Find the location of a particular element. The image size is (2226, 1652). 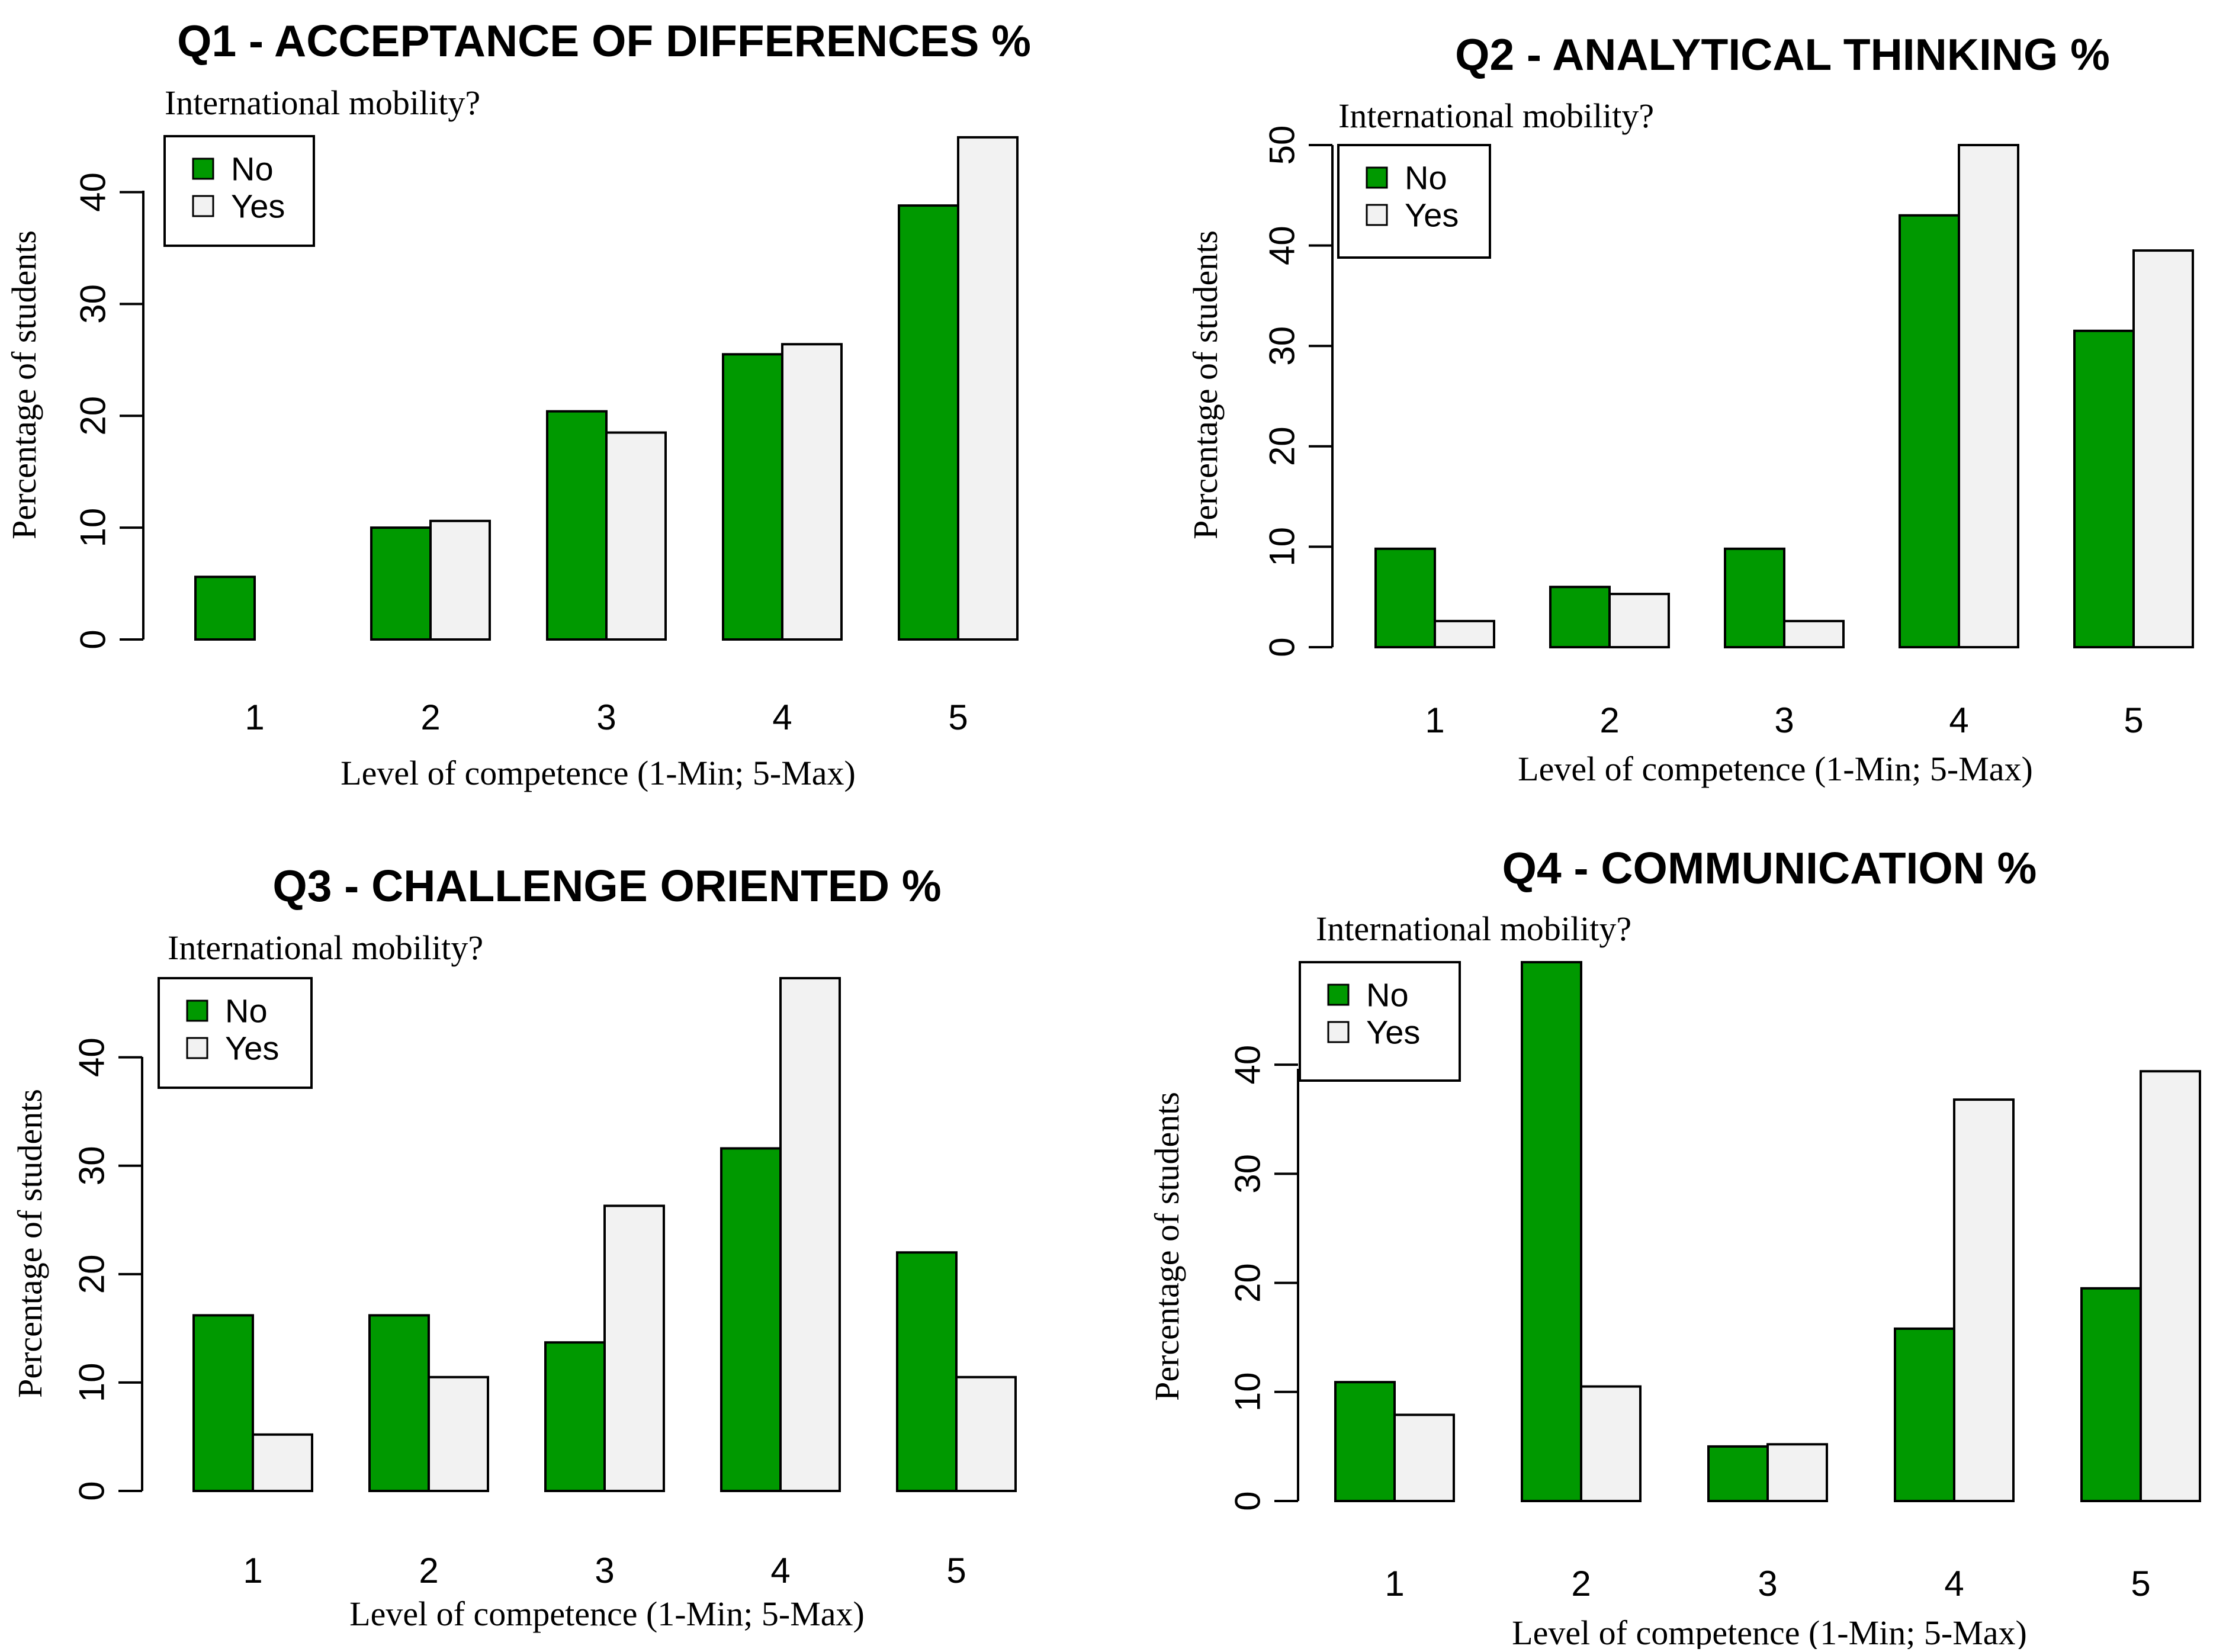

chart-title: Q2 - ANALYTICAL THINKING % is located at coordinates (1782, 54).